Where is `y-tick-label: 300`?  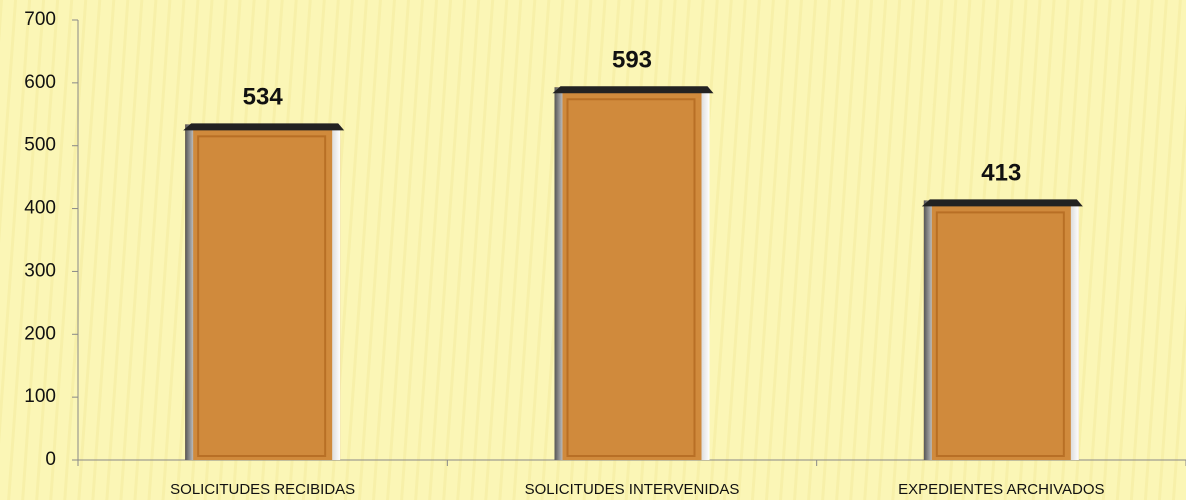
y-tick-label: 300 is located at coordinates (40, 270).